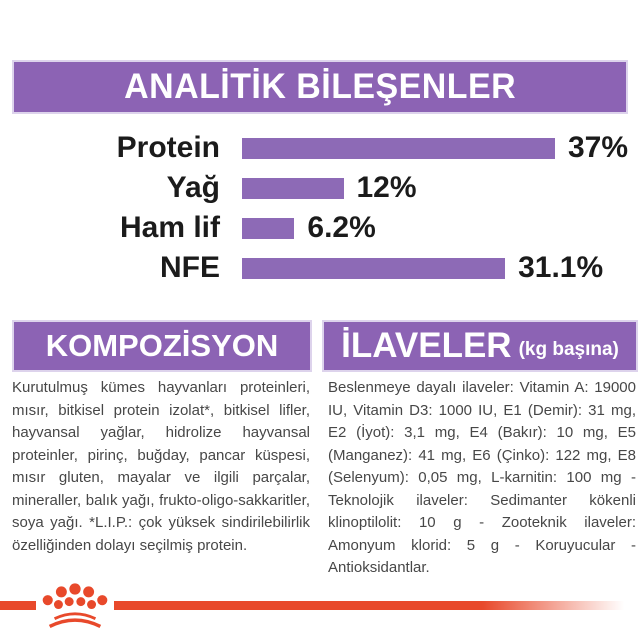  I want to click on chart-row-value: 6.2%, so click(341, 227).